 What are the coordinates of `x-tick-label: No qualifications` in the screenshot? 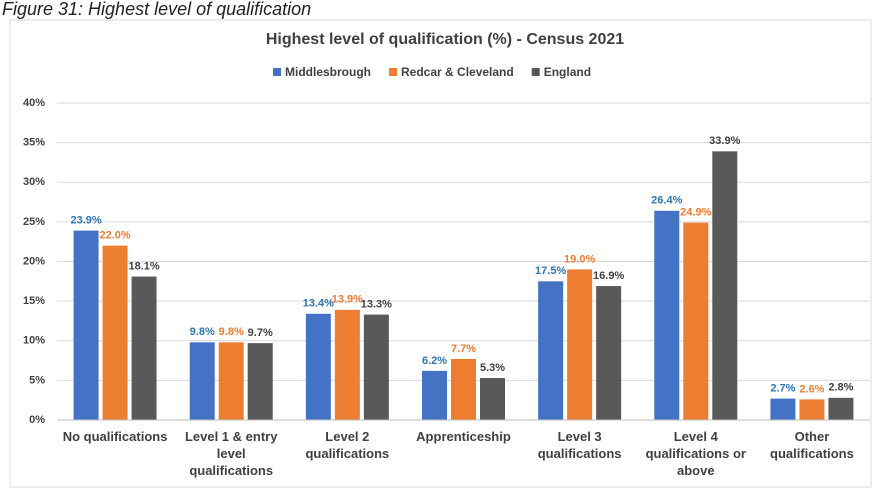 It's located at (115, 436).